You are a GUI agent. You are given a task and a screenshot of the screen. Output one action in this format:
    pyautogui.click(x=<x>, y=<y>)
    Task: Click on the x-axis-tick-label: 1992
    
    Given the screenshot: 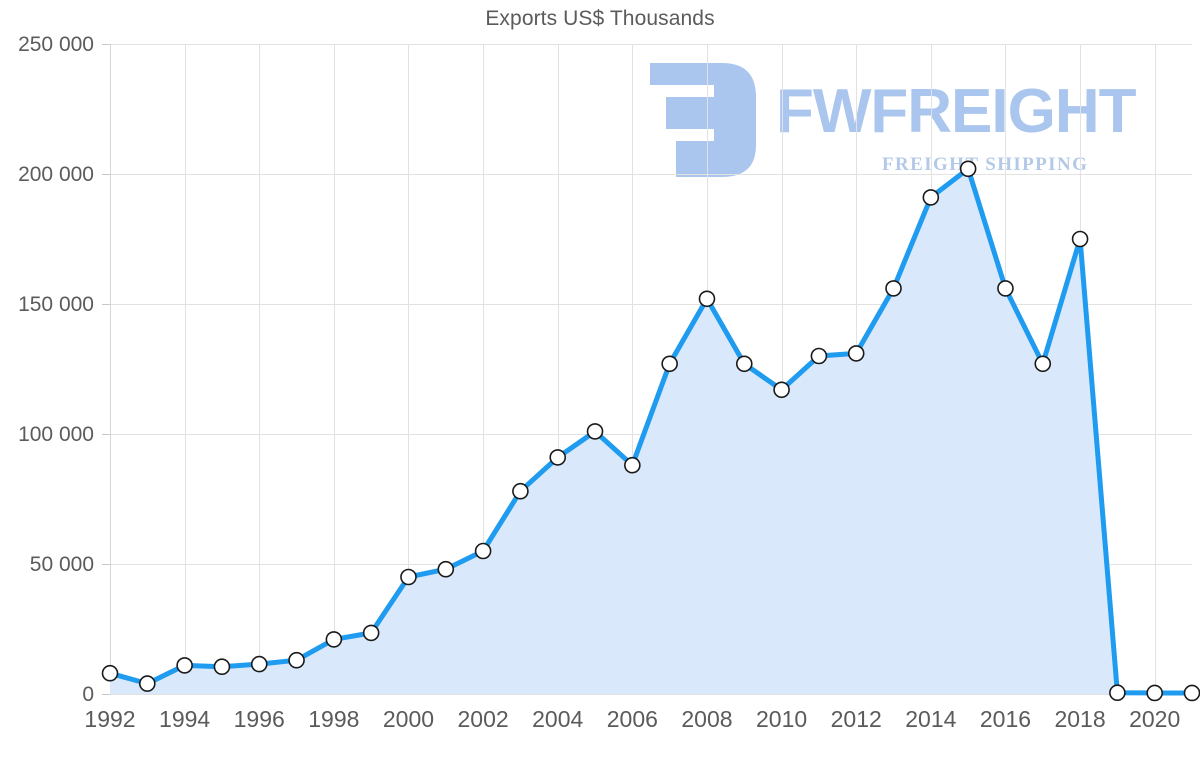 What is the action you would take?
    pyautogui.click(x=109, y=719)
    